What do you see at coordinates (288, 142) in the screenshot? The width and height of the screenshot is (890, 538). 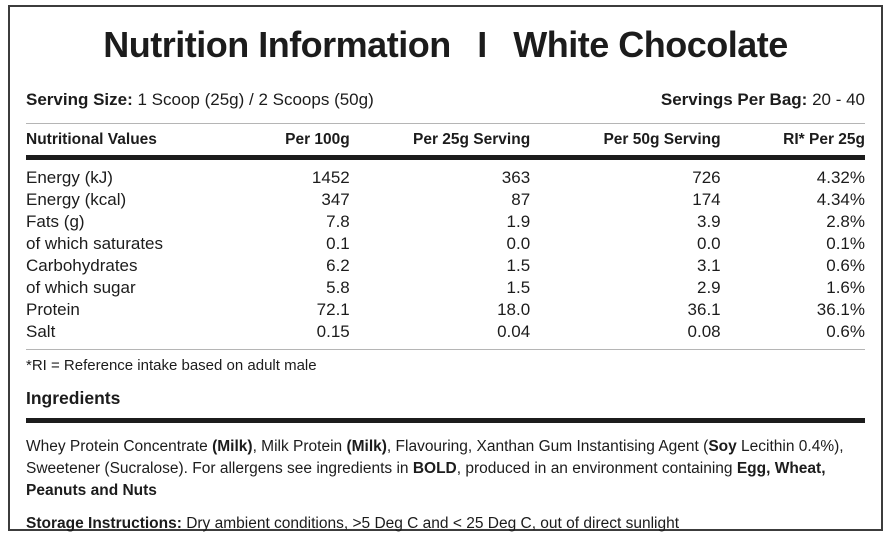 I see `column-header-per-100g: Per 100g` at bounding box center [288, 142].